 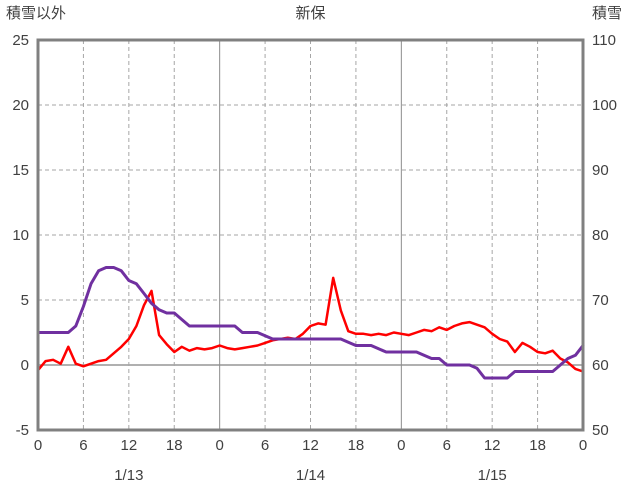 I want to click on day-label: 1/13, so click(x=128, y=475).